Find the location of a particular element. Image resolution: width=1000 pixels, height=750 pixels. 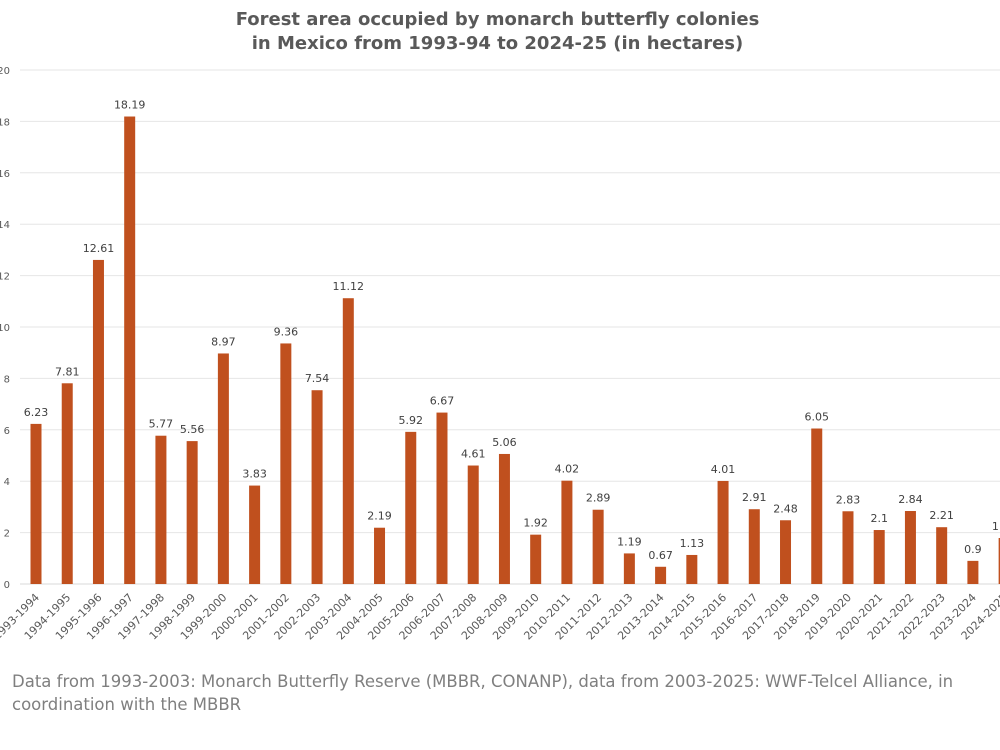

data-label-2018-2019: 6.05 is located at coordinates (817, 417).